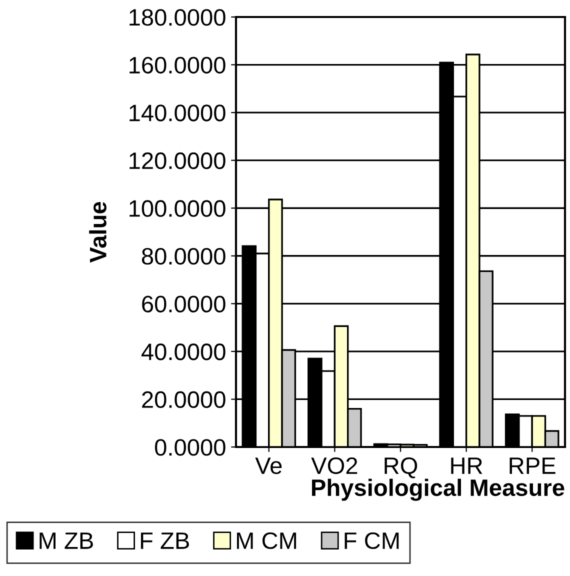 The height and width of the screenshot is (576, 570). What do you see at coordinates (268, 466) in the screenshot?
I see `x-tick-label: Ve` at bounding box center [268, 466].